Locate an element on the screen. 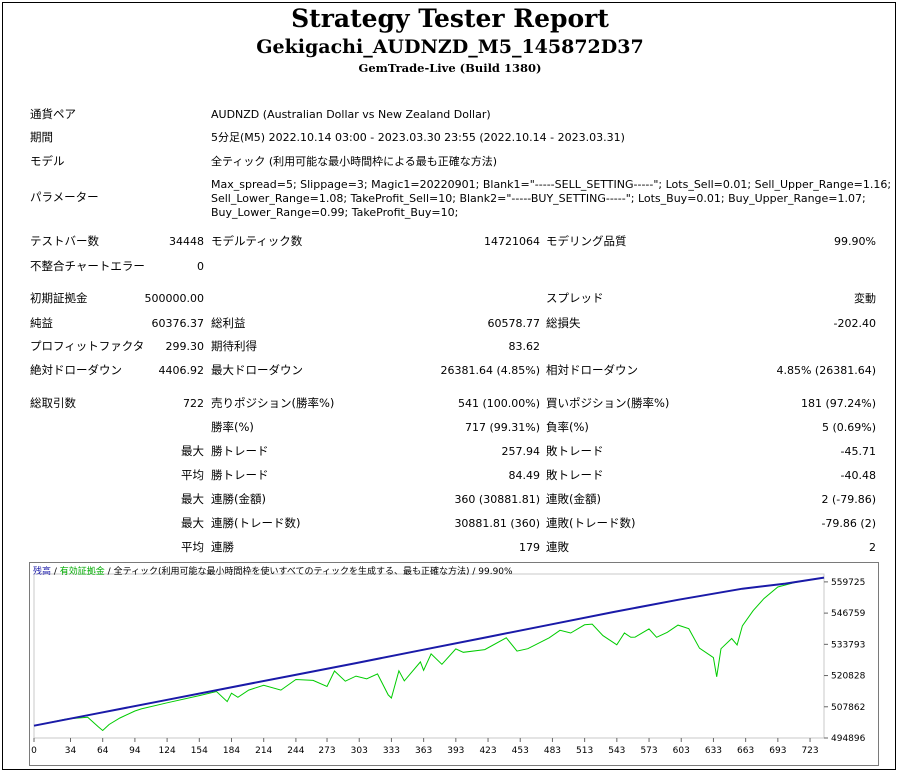 The width and height of the screenshot is (900, 773). x-tick-label: 453 is located at coordinates (520, 751).